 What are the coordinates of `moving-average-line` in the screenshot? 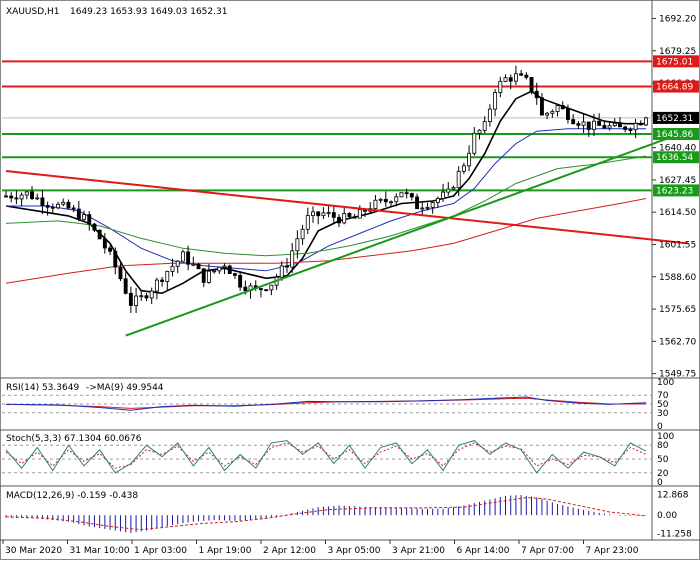 It's located at (326, 241).